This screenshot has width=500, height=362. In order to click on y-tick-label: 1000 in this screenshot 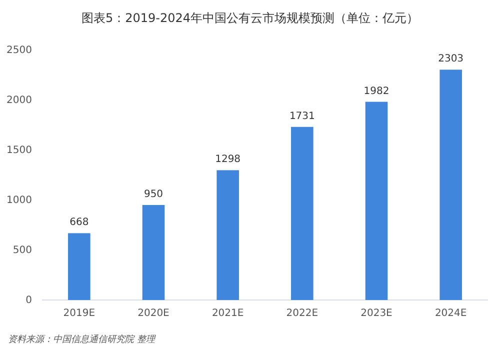, I will do `click(19, 200)`.